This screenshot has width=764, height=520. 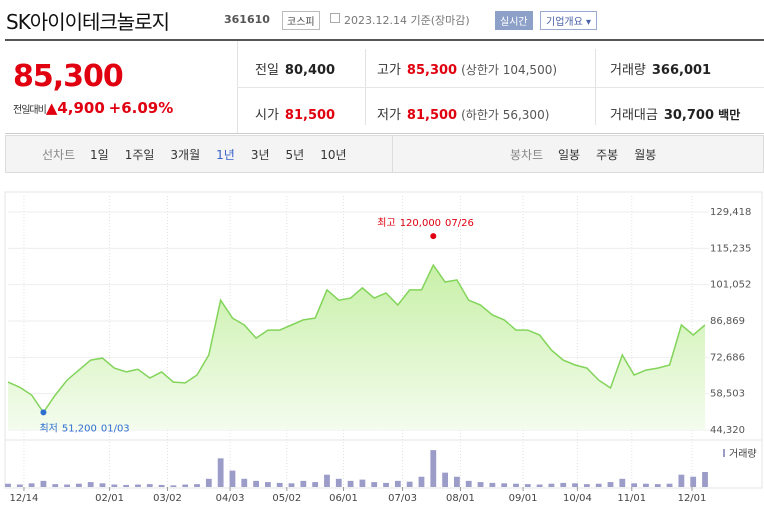 I want to click on calendar-icon, so click(x=335, y=18).